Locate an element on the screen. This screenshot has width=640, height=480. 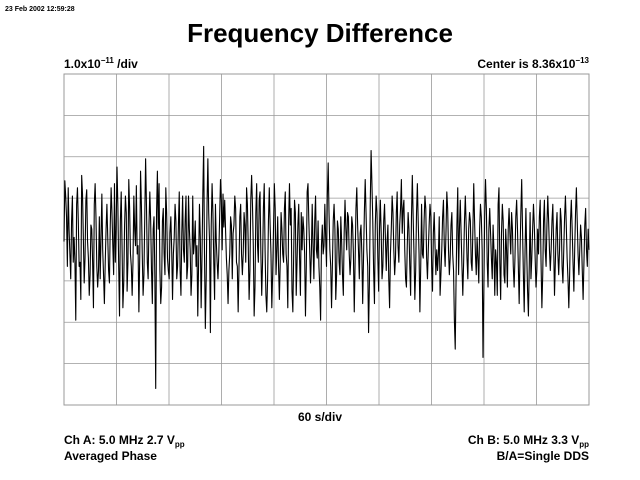
footer-left: Ch A: 5.0 MHz 2.7 Vpp Averaged Phase is located at coordinates (124, 448).